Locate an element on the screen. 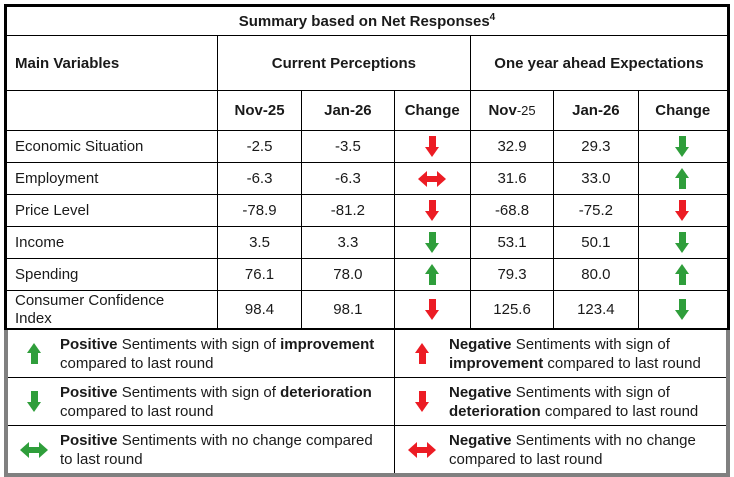 This screenshot has width=734, height=477. value-cell: 29.3 is located at coordinates (596, 146).